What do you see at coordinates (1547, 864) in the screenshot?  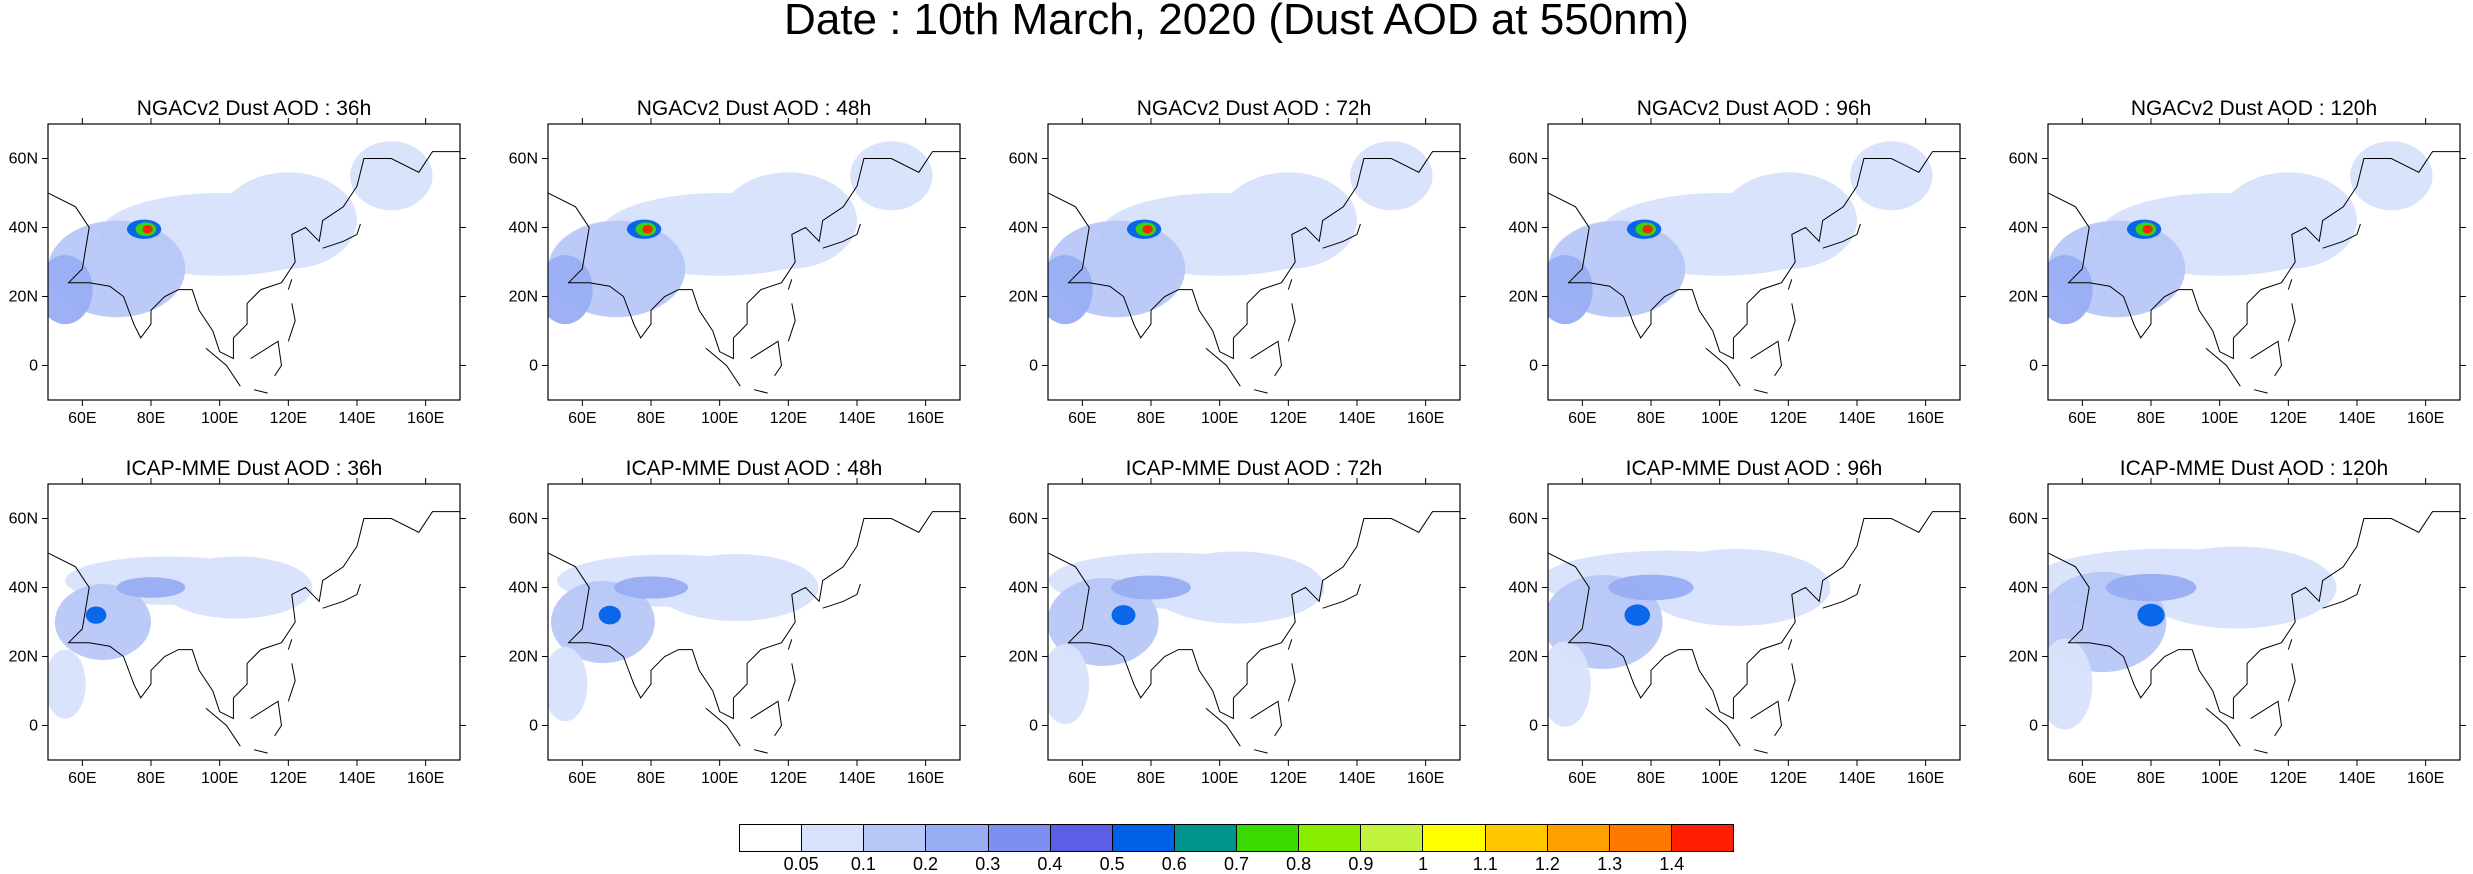 I see `colorbar-label: 1.2` at bounding box center [1547, 864].